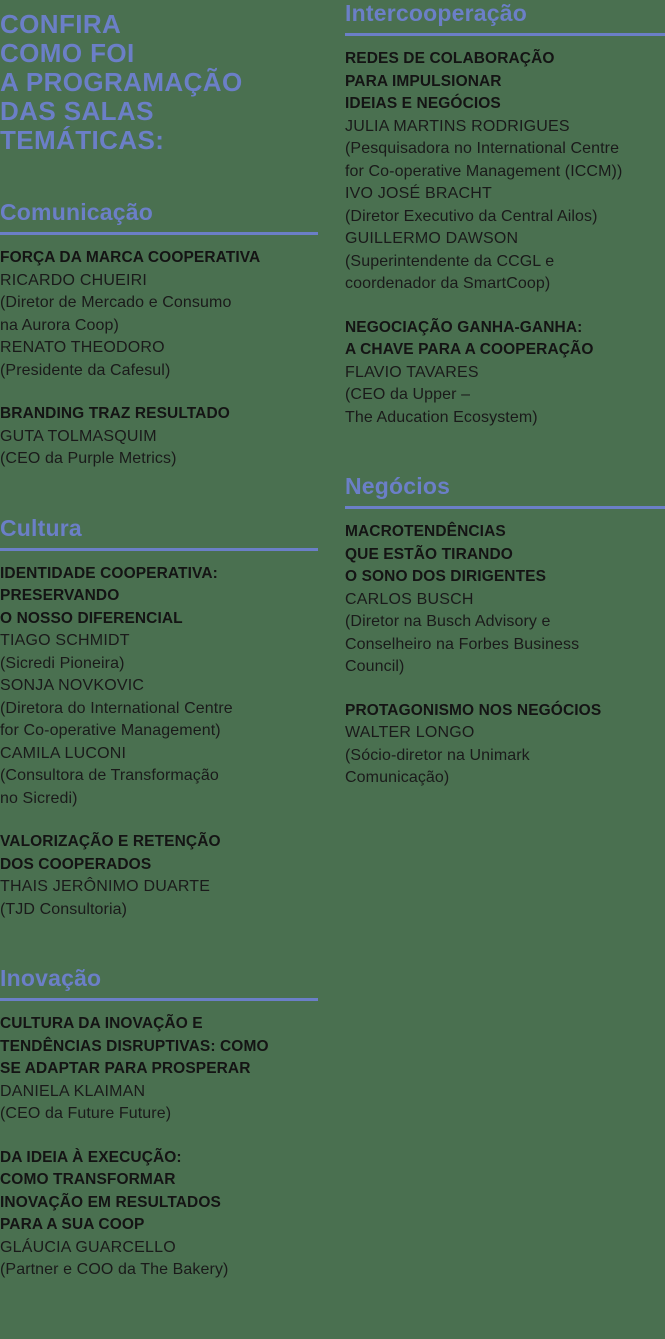 The height and width of the screenshot is (1339, 665). I want to click on speaker-role-line: na Aurora Coop), so click(59, 325).